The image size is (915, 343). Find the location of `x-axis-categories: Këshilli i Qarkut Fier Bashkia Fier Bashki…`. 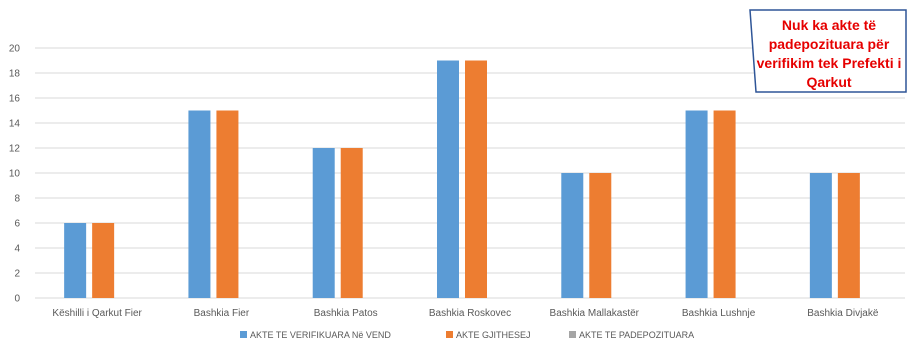

x-axis-categories: Këshilli i Qarkut Fier Bashkia Fier Bashki… is located at coordinates (465, 313).